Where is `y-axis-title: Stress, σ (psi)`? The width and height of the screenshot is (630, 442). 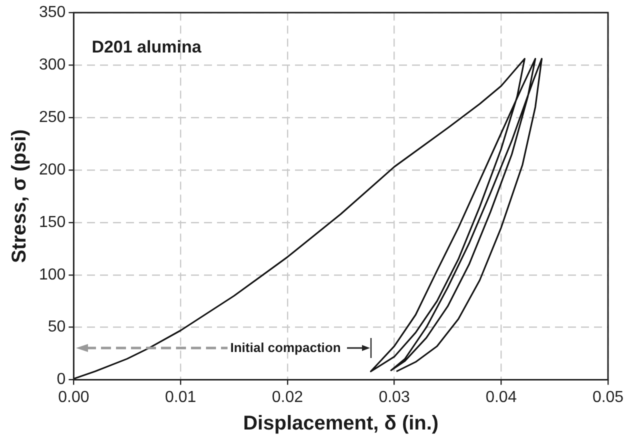 y-axis-title: Stress, σ (psi) is located at coordinates (19, 196).